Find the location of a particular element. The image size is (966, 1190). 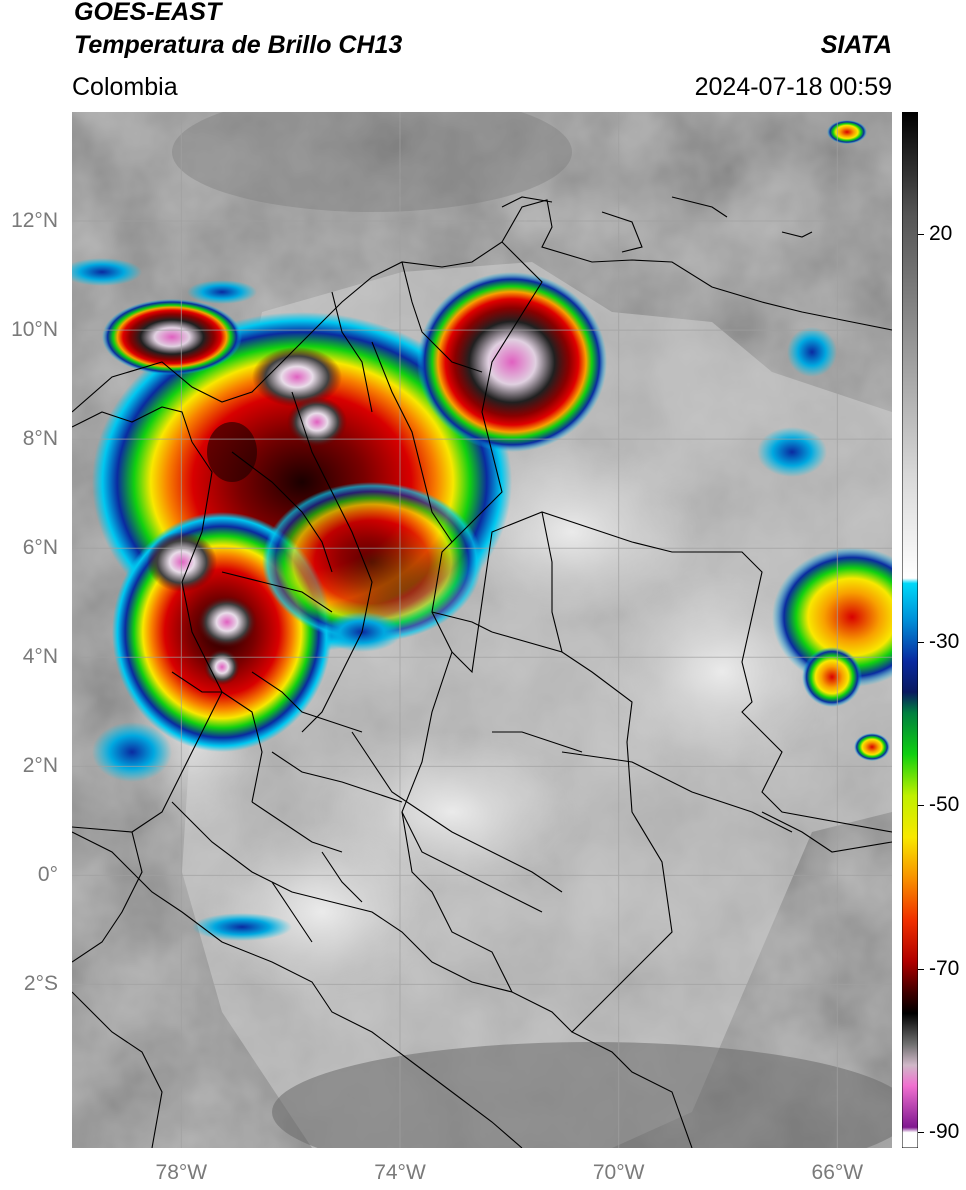

colorbar-tick-label: 20 is located at coordinates (941, 234).